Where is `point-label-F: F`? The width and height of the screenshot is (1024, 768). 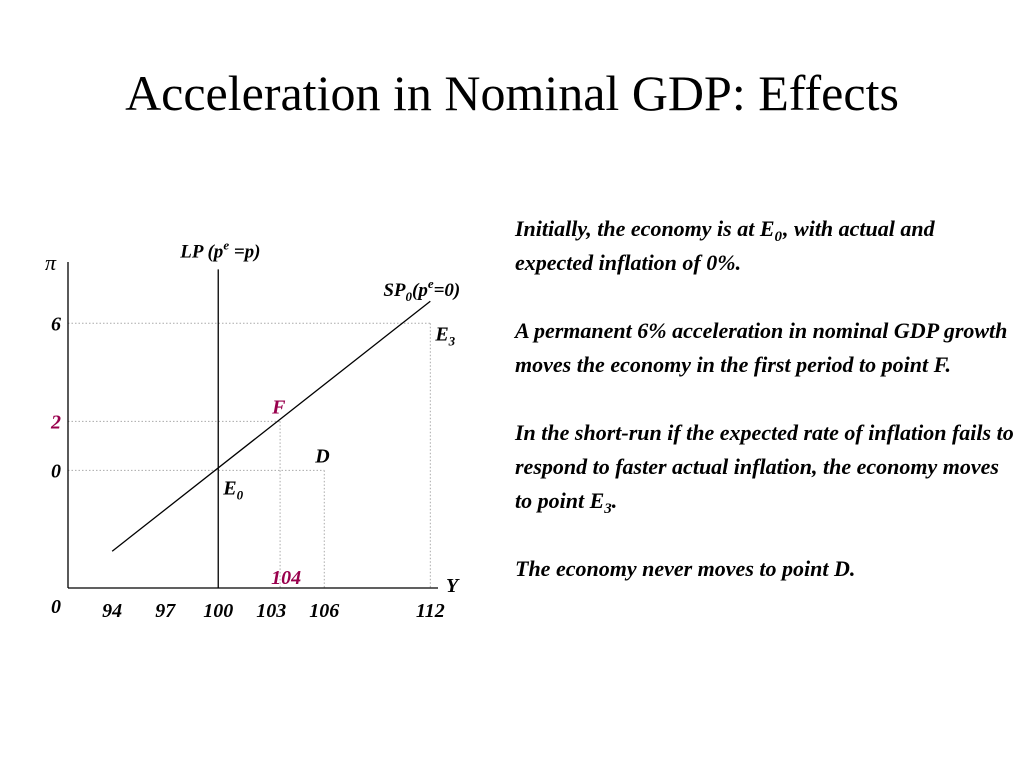
point-label-F: F is located at coordinates (278, 407).